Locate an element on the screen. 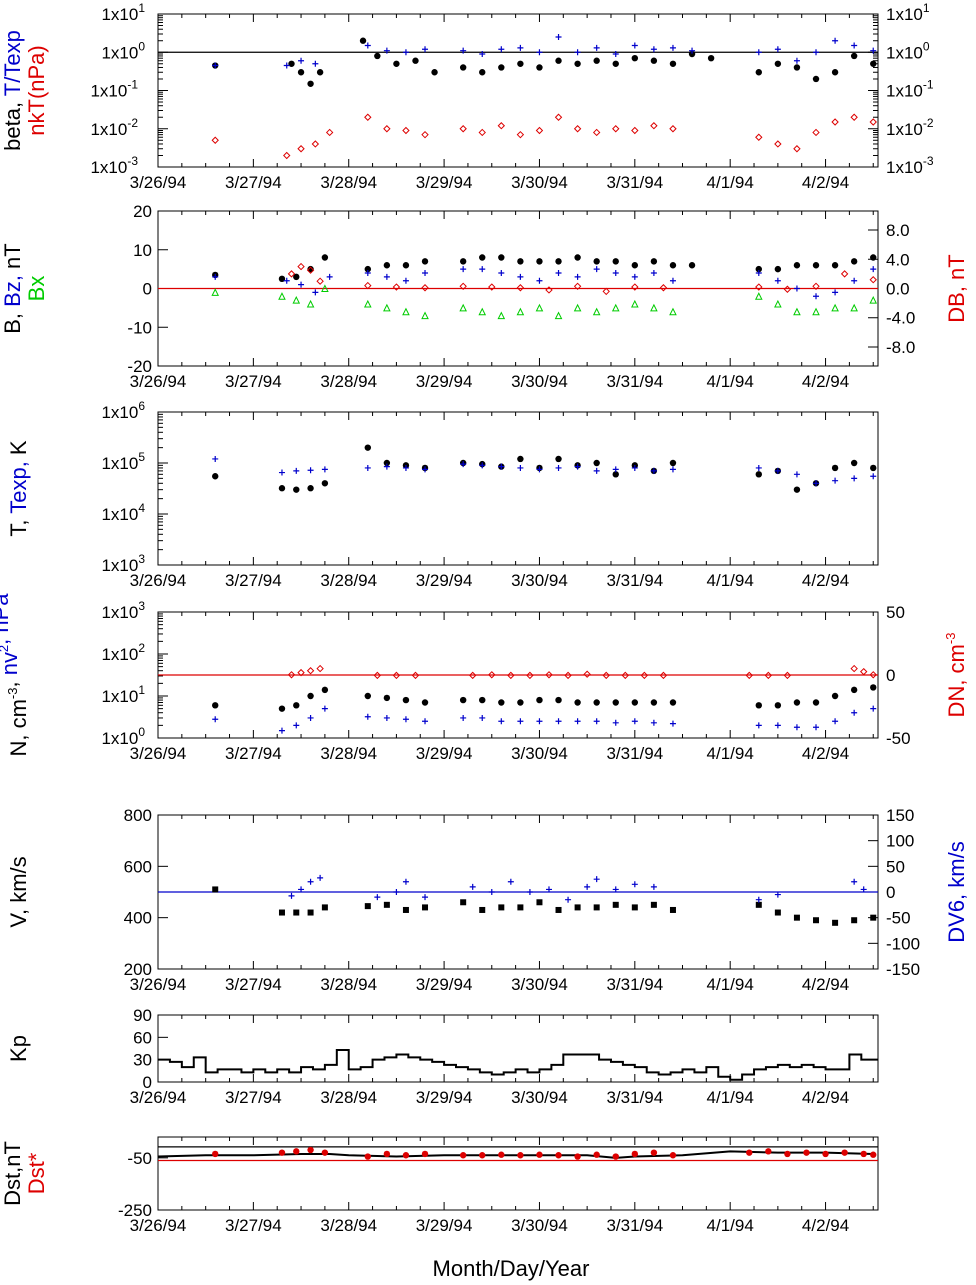 This screenshot has height=1285, width=976. right-tick-label: 1x10⁻² is located at coordinates (910, 127).